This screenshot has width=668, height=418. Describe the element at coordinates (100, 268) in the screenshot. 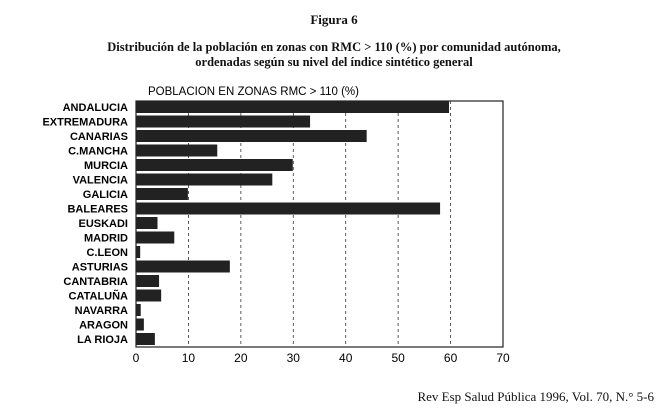

I see `category-label: ASTURIAS` at that location.